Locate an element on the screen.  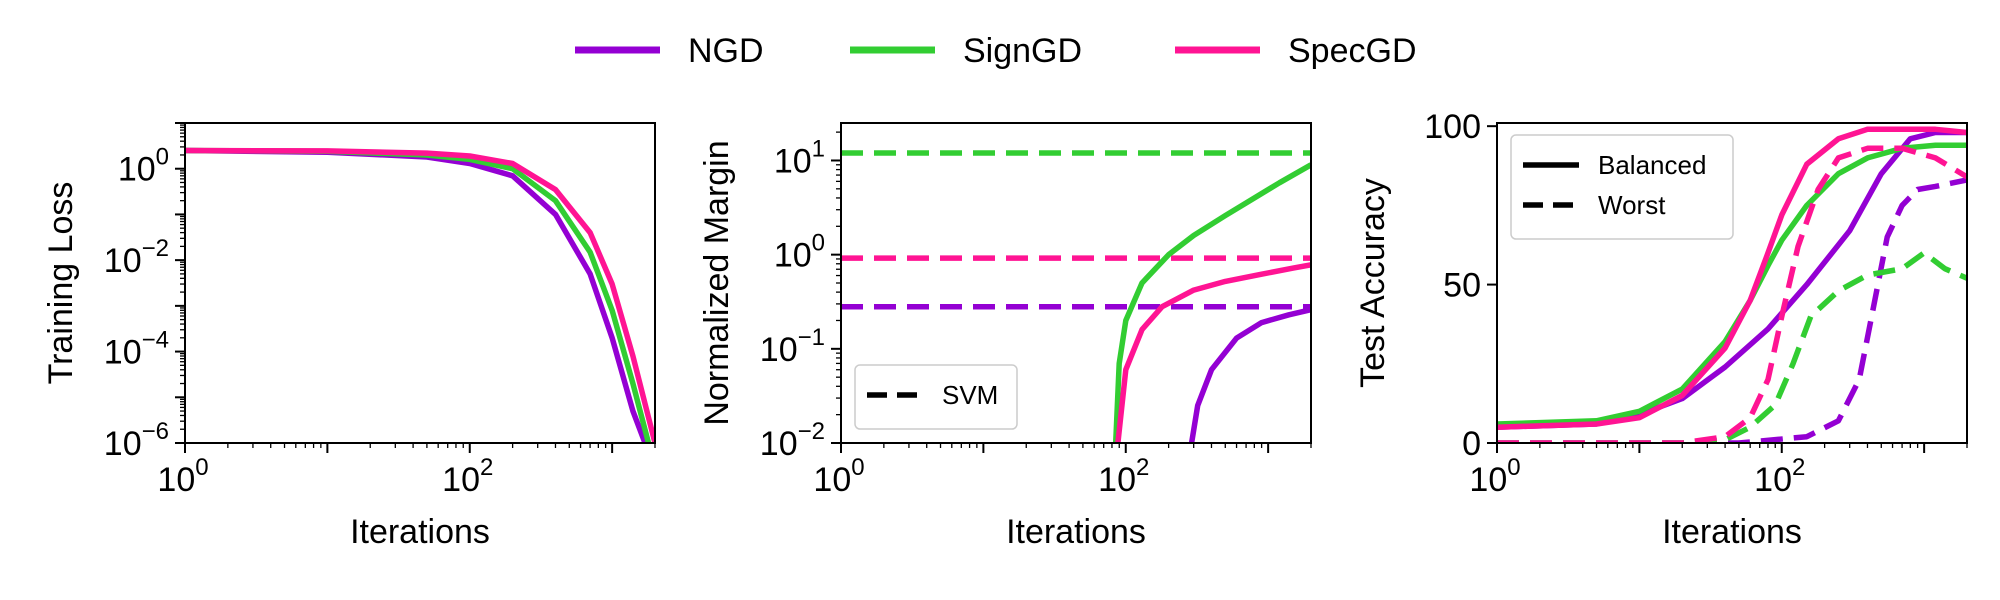
y-axis-label: Training Loss is located at coordinates (61, 283).